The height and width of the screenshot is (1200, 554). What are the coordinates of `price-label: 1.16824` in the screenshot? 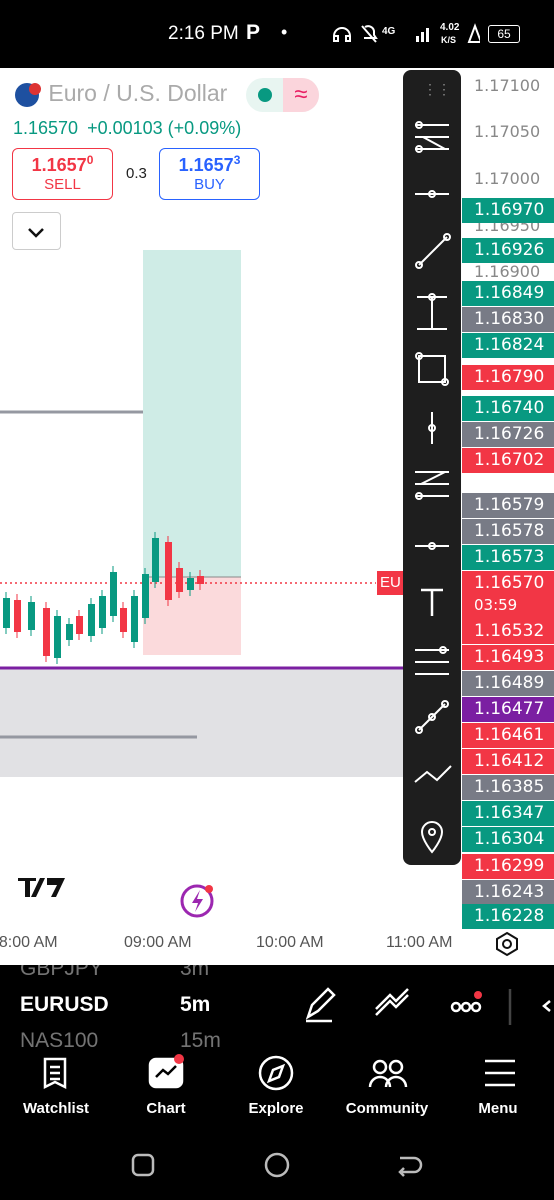 It's located at (508, 345).